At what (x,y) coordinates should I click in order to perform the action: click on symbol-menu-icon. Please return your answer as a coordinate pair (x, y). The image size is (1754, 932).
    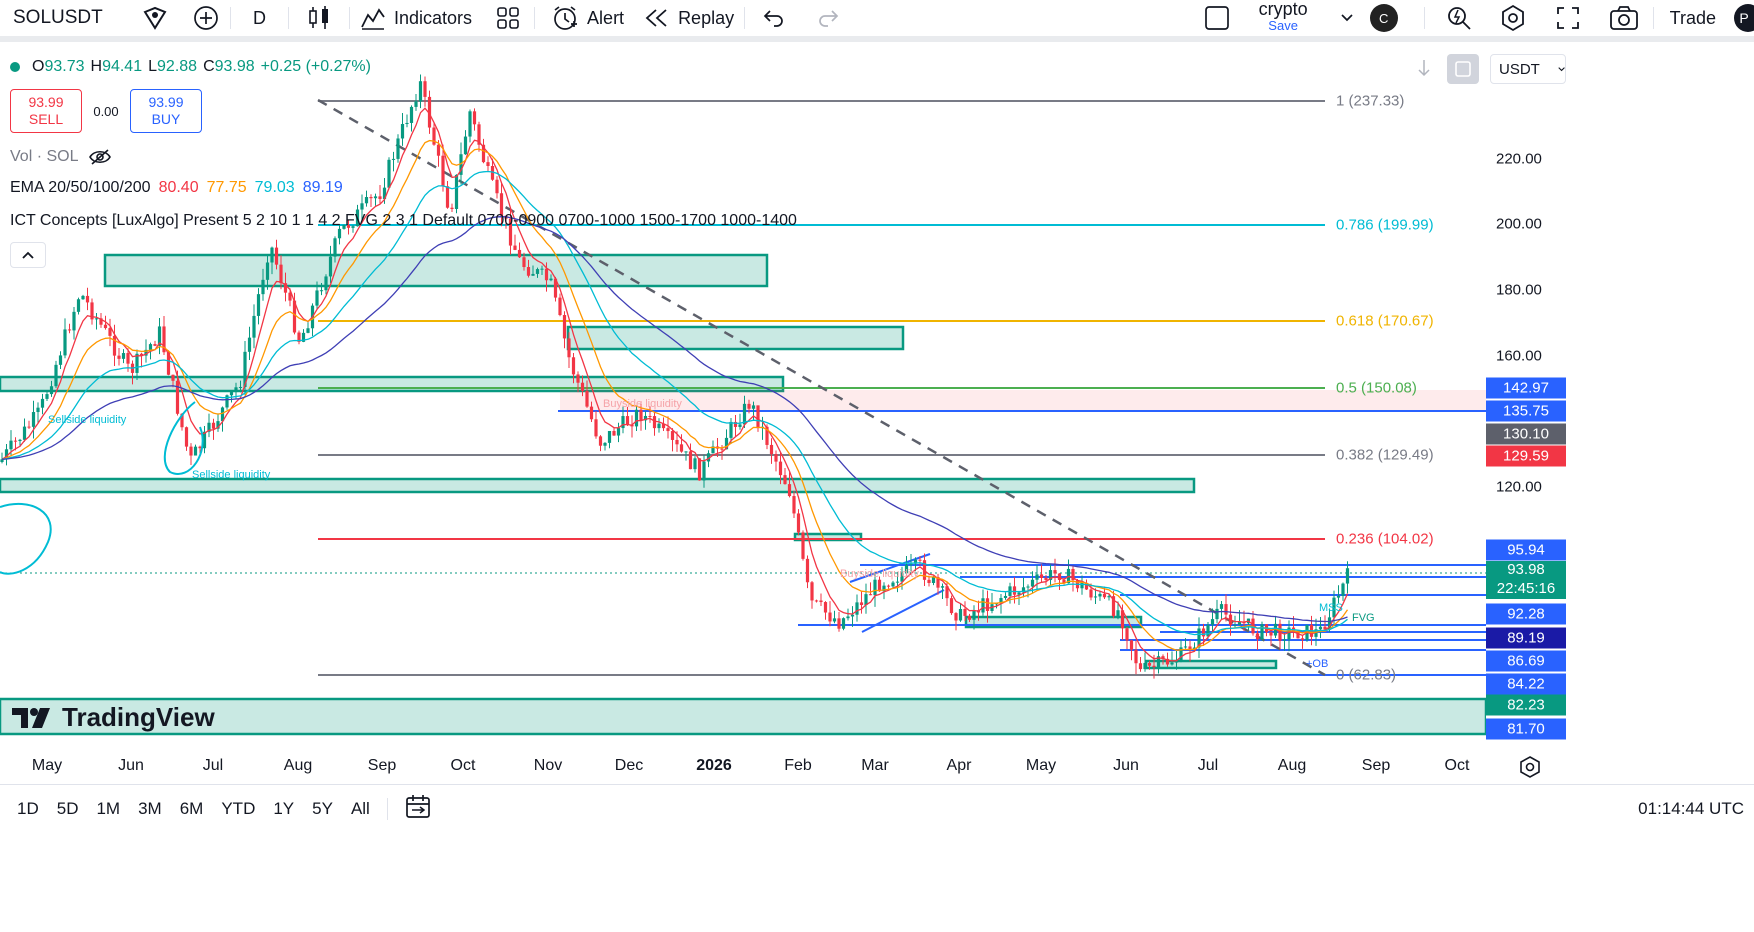
    Looking at the image, I should click on (155, 18).